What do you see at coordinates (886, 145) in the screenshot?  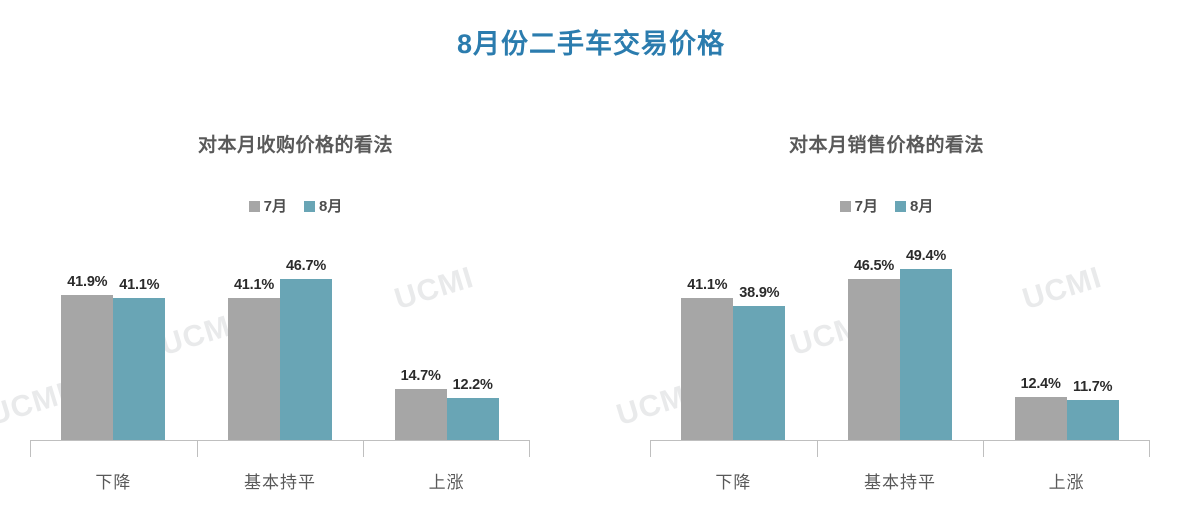 I see `chart-title-sales: 对本月销售价格的看法` at bounding box center [886, 145].